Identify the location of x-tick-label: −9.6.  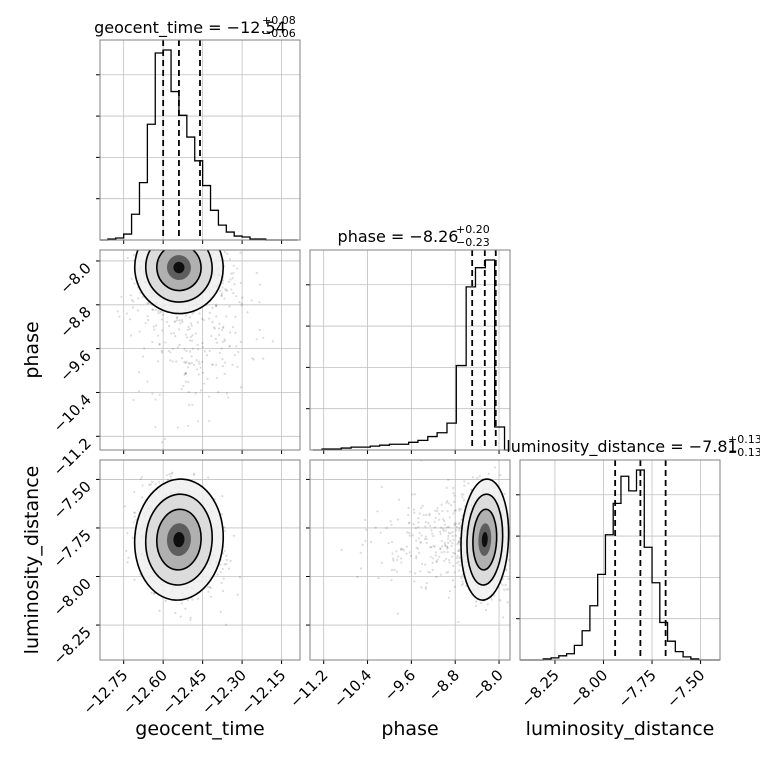
(400, 685).